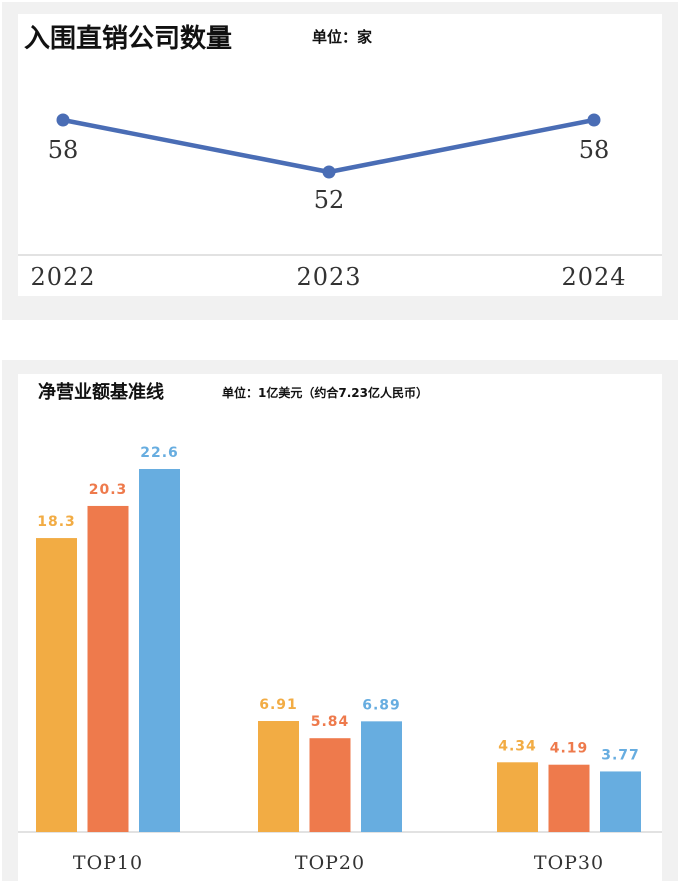 The image size is (680, 883). I want to click on bar-chart-unit: 单位：1亿美元（约合7.23亿人民币）, so click(325, 393).